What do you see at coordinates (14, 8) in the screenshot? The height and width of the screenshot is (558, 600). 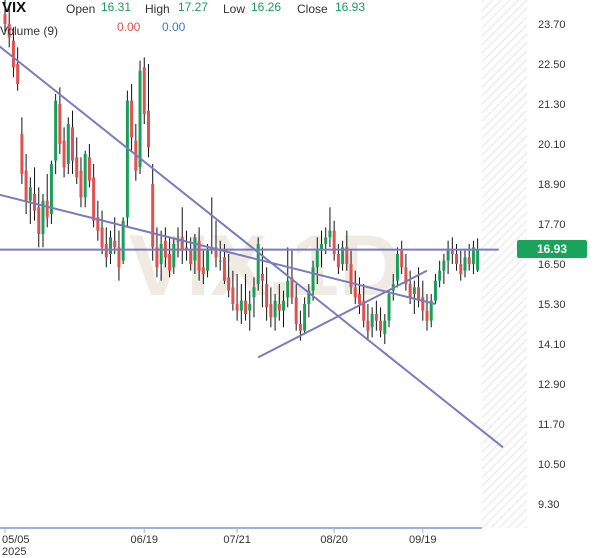 I see `symbol-label: VIX` at bounding box center [14, 8].